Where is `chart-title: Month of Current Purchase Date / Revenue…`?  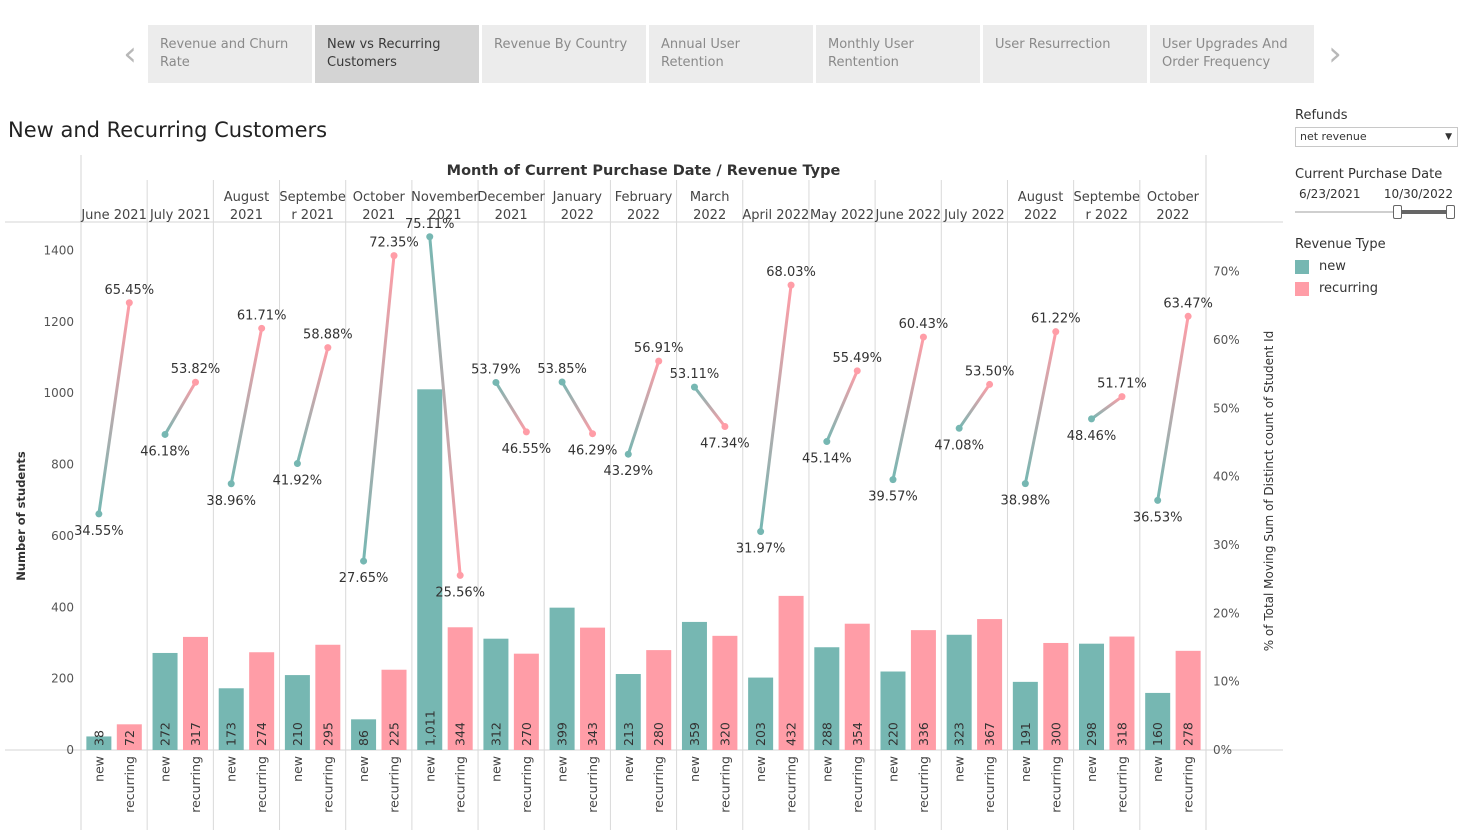 chart-title: Month of Current Purchase Date / Revenue… is located at coordinates (644, 171).